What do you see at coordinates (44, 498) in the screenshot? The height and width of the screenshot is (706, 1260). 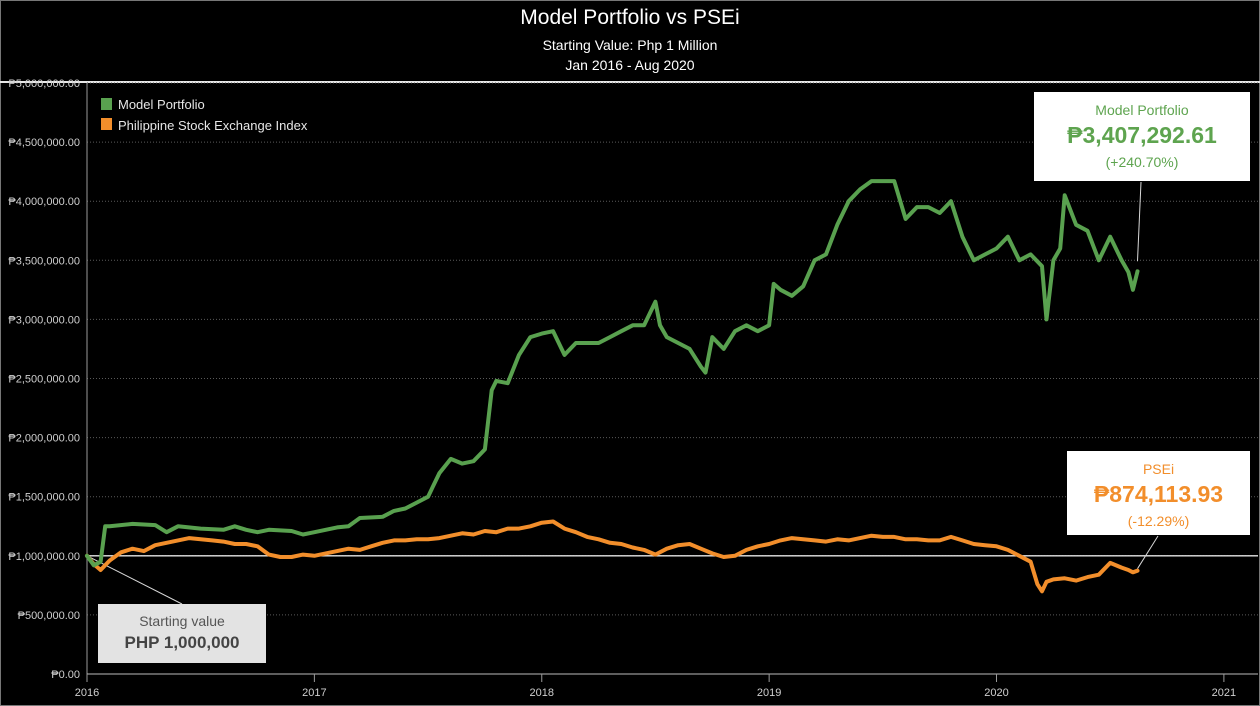 I see `y-tick-label: ₱1,500,000.00` at bounding box center [44, 498].